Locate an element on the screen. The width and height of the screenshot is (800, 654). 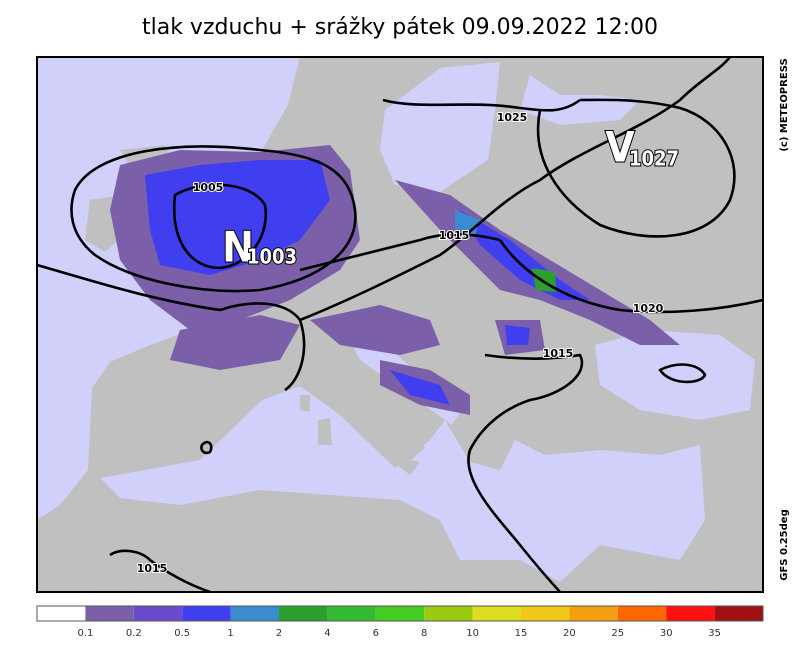
pressure-center-symbol: V is located at coordinates (620, 147).